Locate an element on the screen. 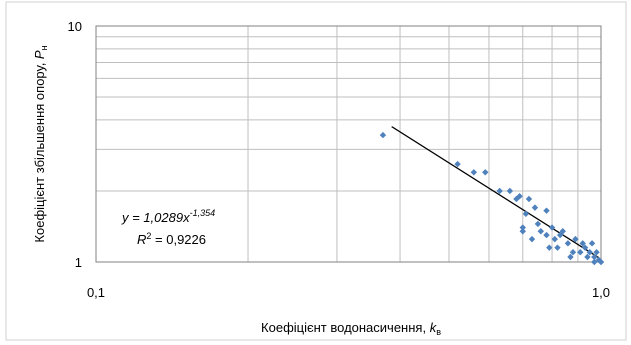 The height and width of the screenshot is (345, 631). equation-label: y = 1,0289x-1,354 is located at coordinates (168, 216).